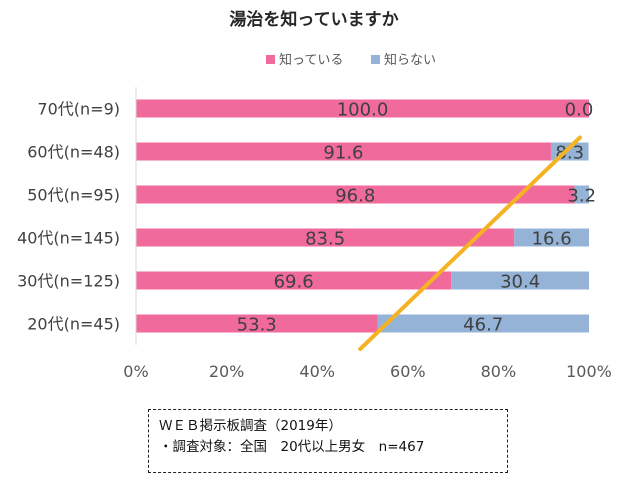 Image resolution: width=621 pixels, height=487 pixels. Describe the element at coordinates (73, 324) in the screenshot. I see `category-label: 20代(n=45)` at that location.